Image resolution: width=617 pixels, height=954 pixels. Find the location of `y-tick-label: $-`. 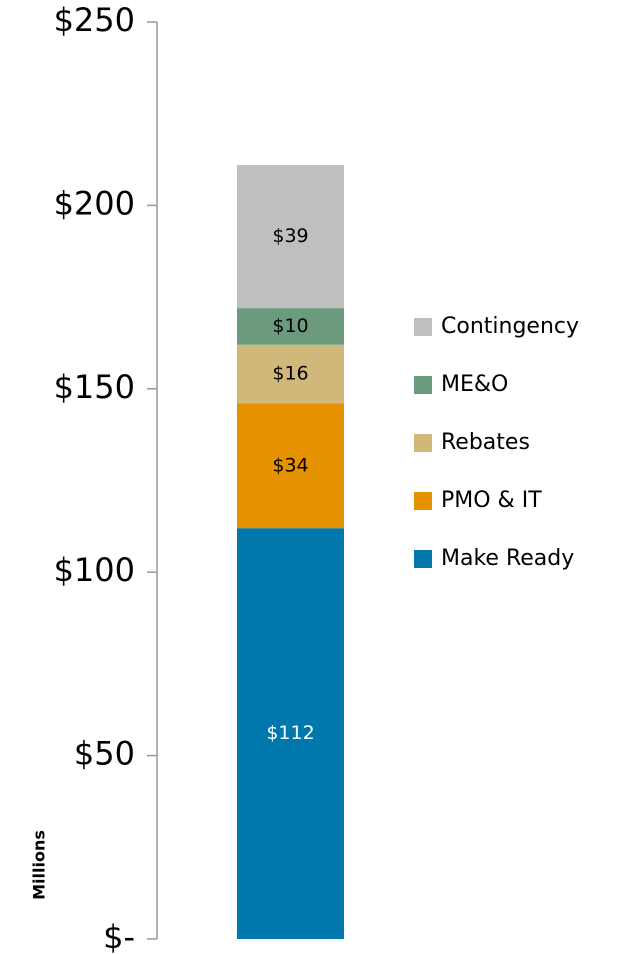

y-tick-label: $- is located at coordinates (119, 936).